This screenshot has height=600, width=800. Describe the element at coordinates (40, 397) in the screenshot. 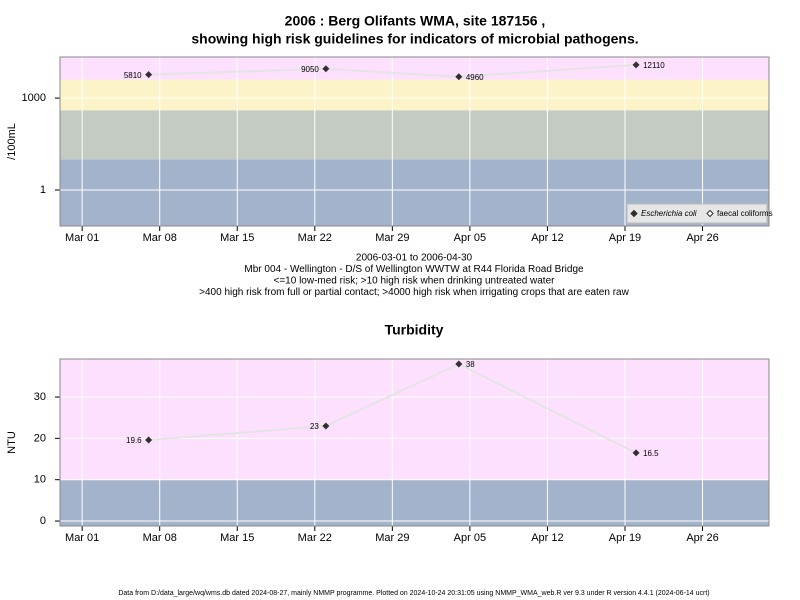

I see `y-tick-label: 30` at that location.